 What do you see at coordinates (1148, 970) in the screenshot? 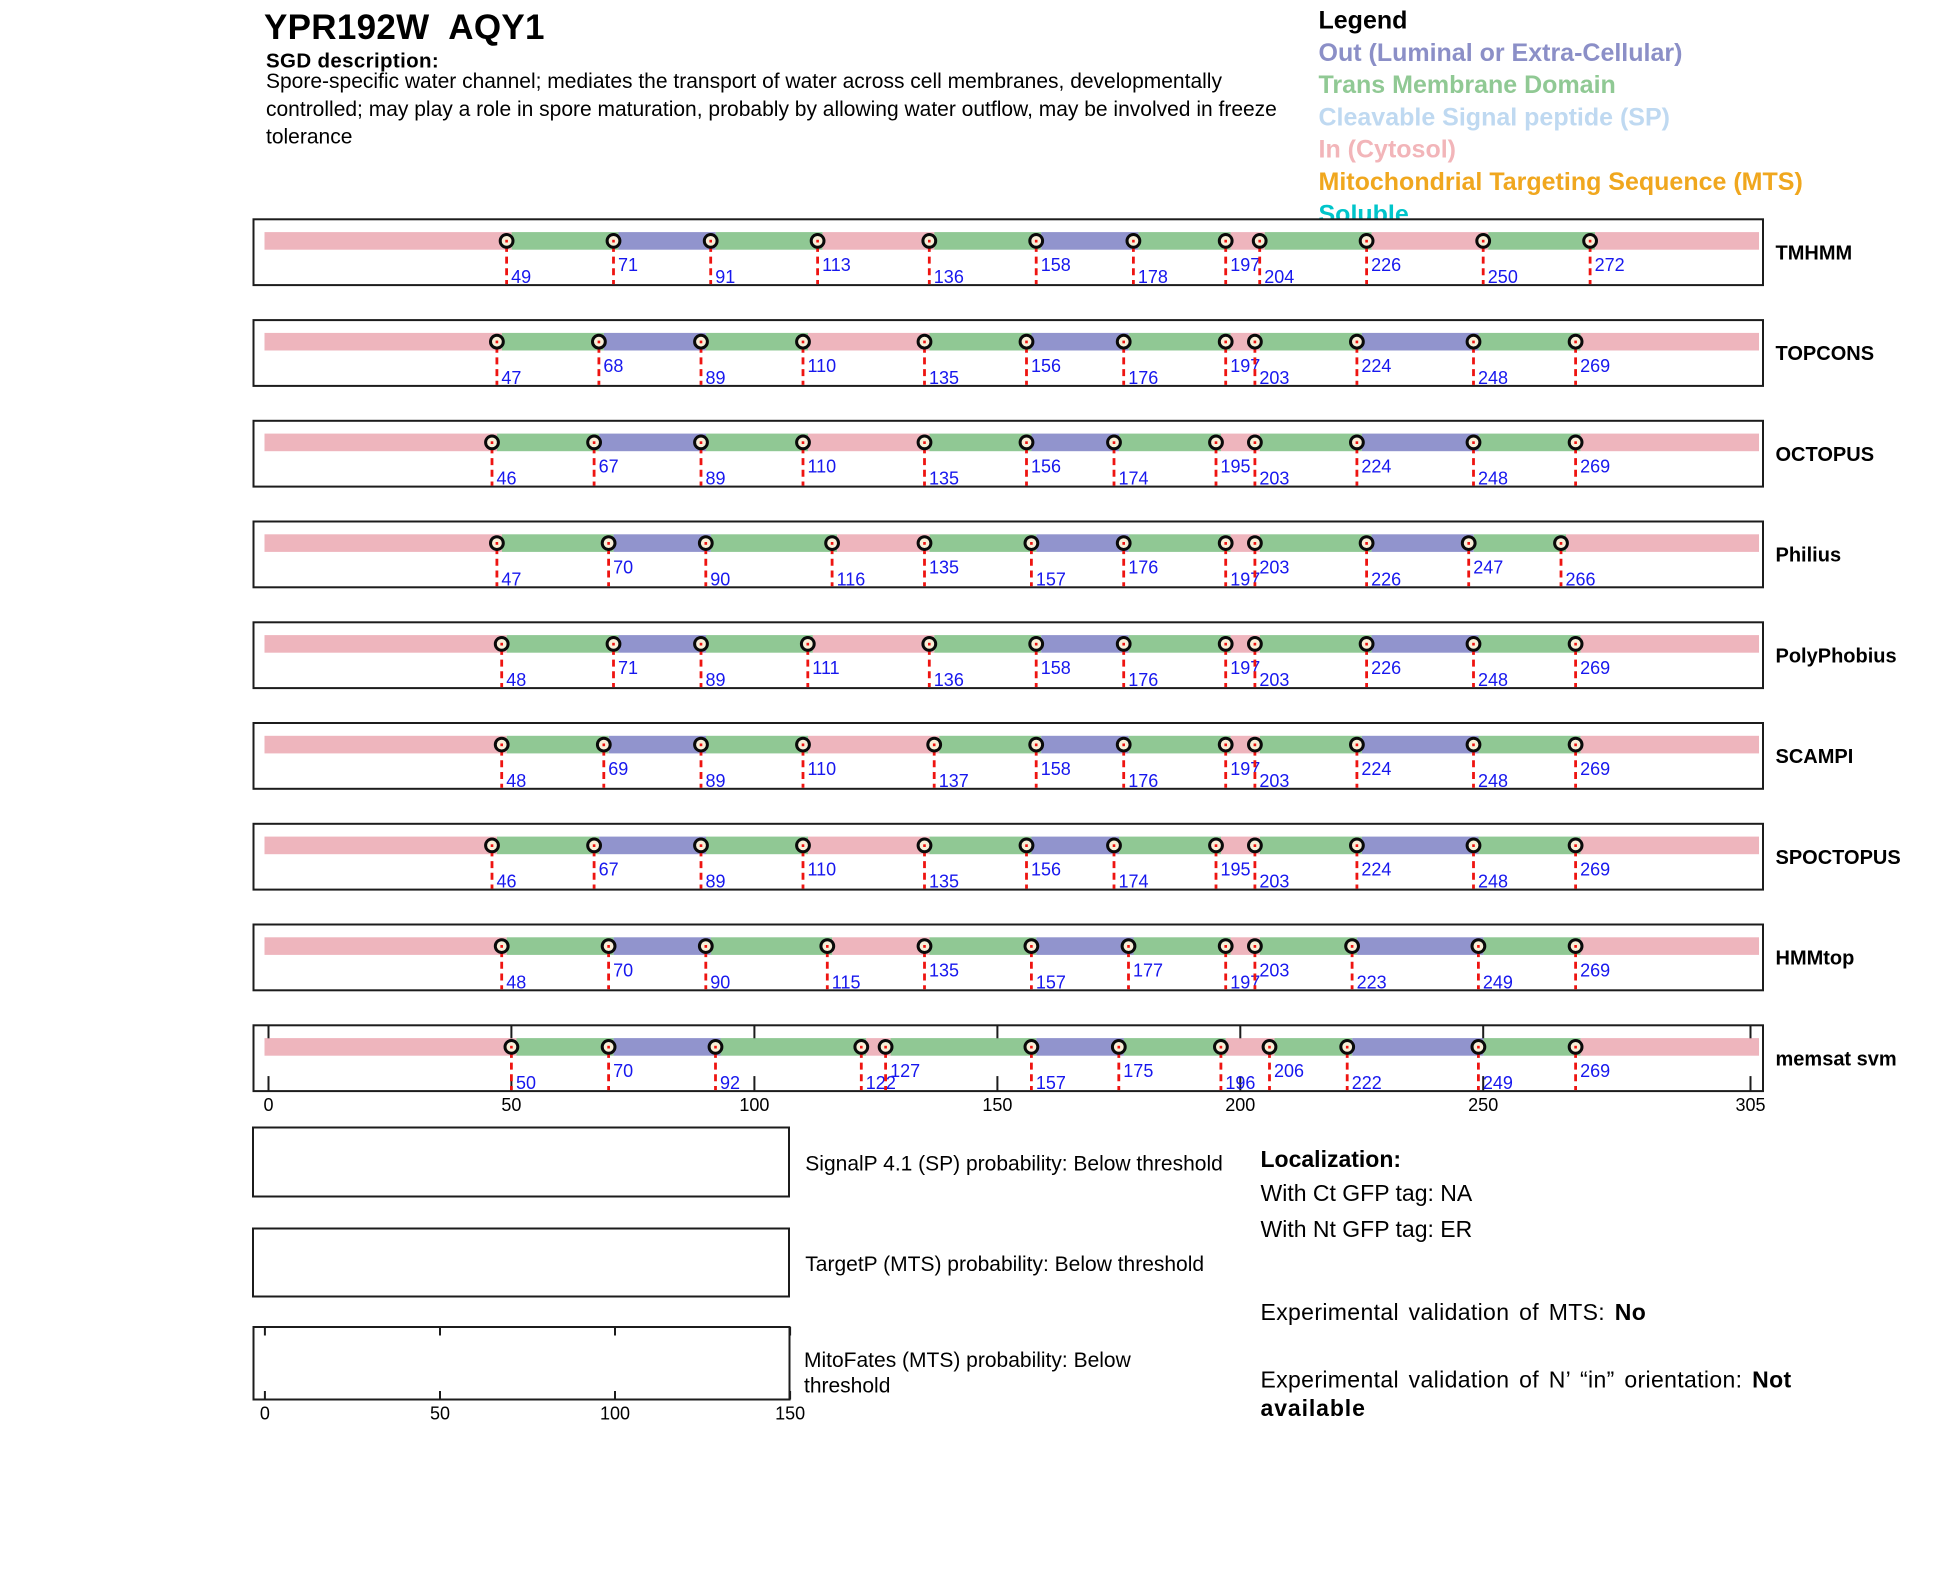
I see `svg-text: 177` at bounding box center [1148, 970].